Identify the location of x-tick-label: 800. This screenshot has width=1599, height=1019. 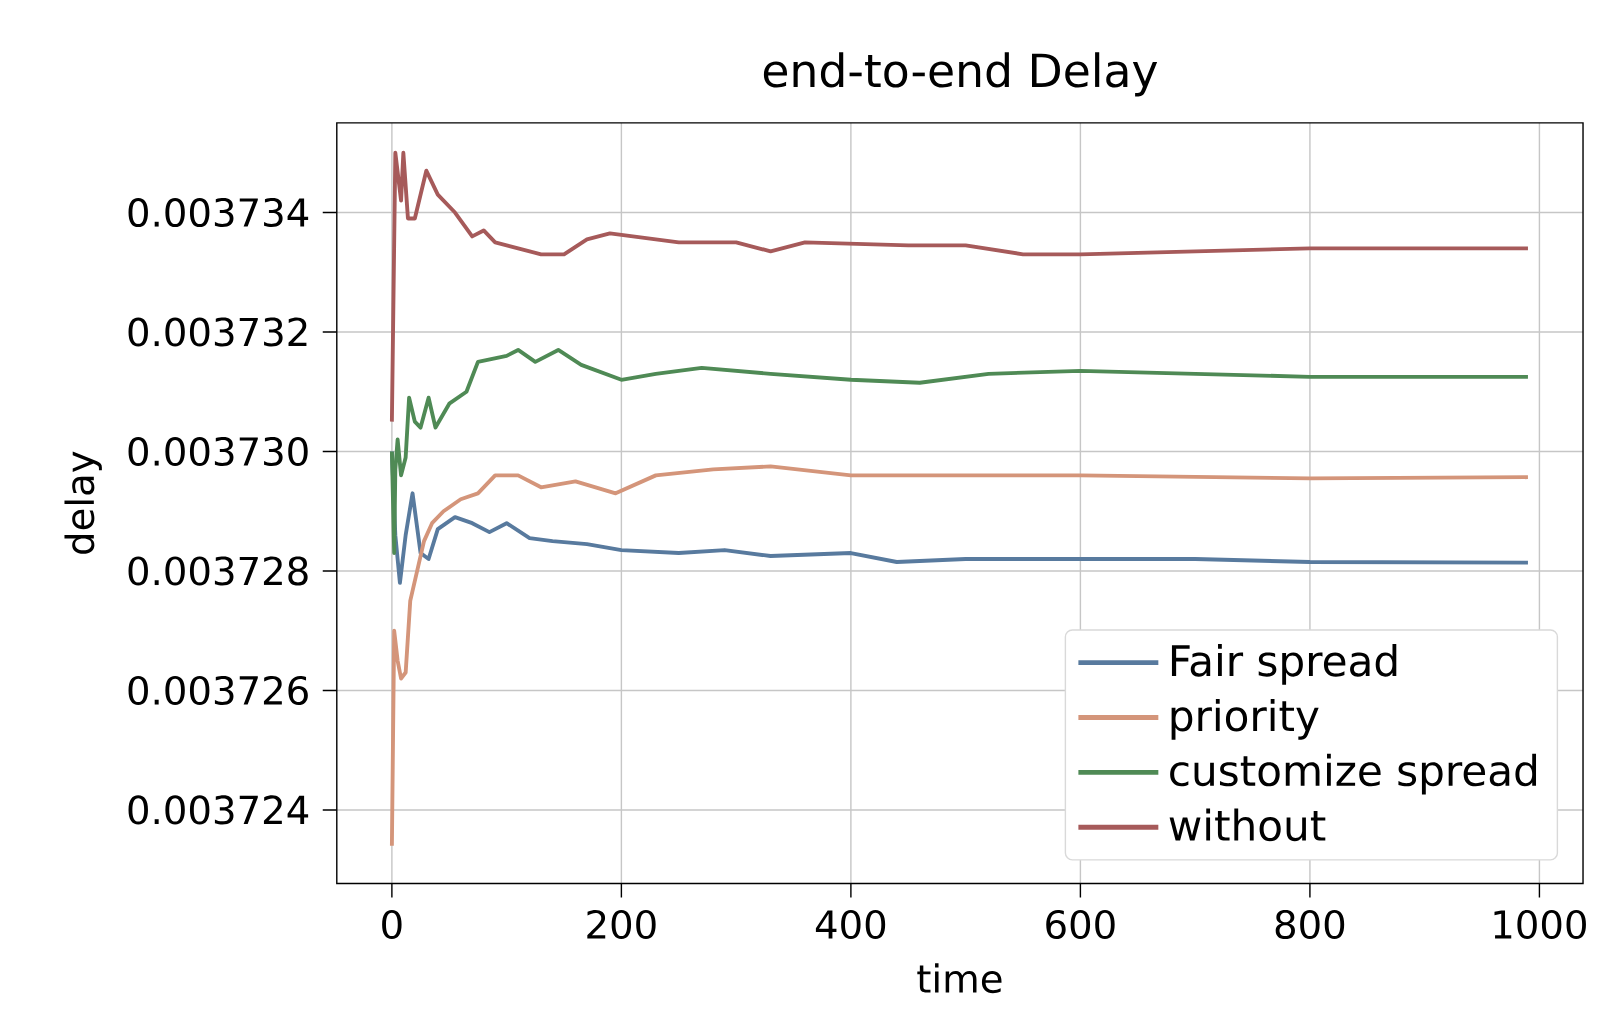
(1310, 924).